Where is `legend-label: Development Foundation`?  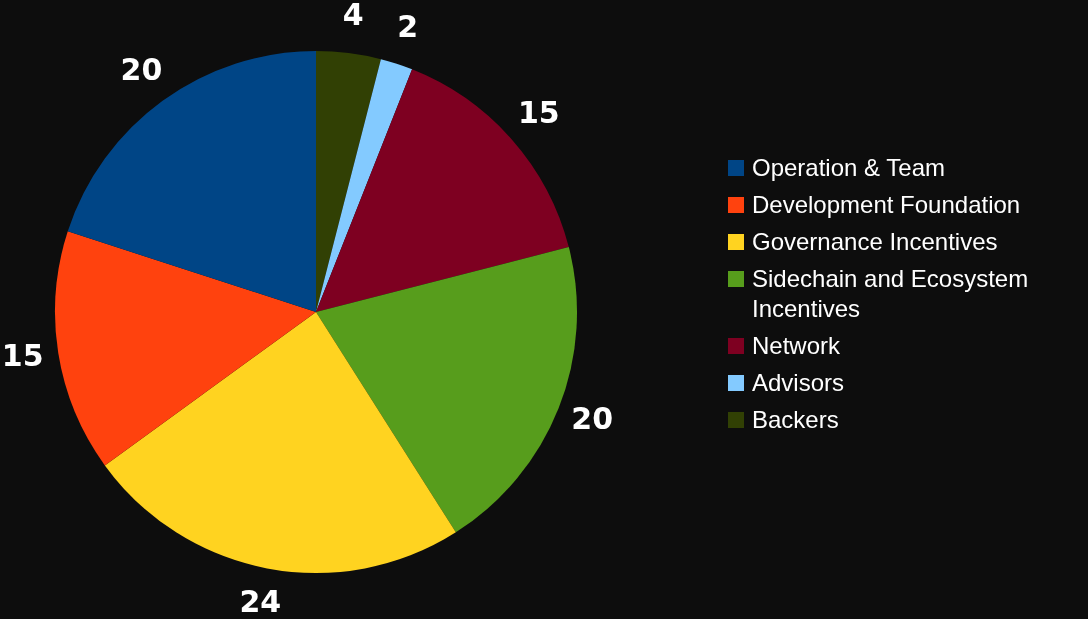
legend-label: Development Foundation is located at coordinates (886, 205).